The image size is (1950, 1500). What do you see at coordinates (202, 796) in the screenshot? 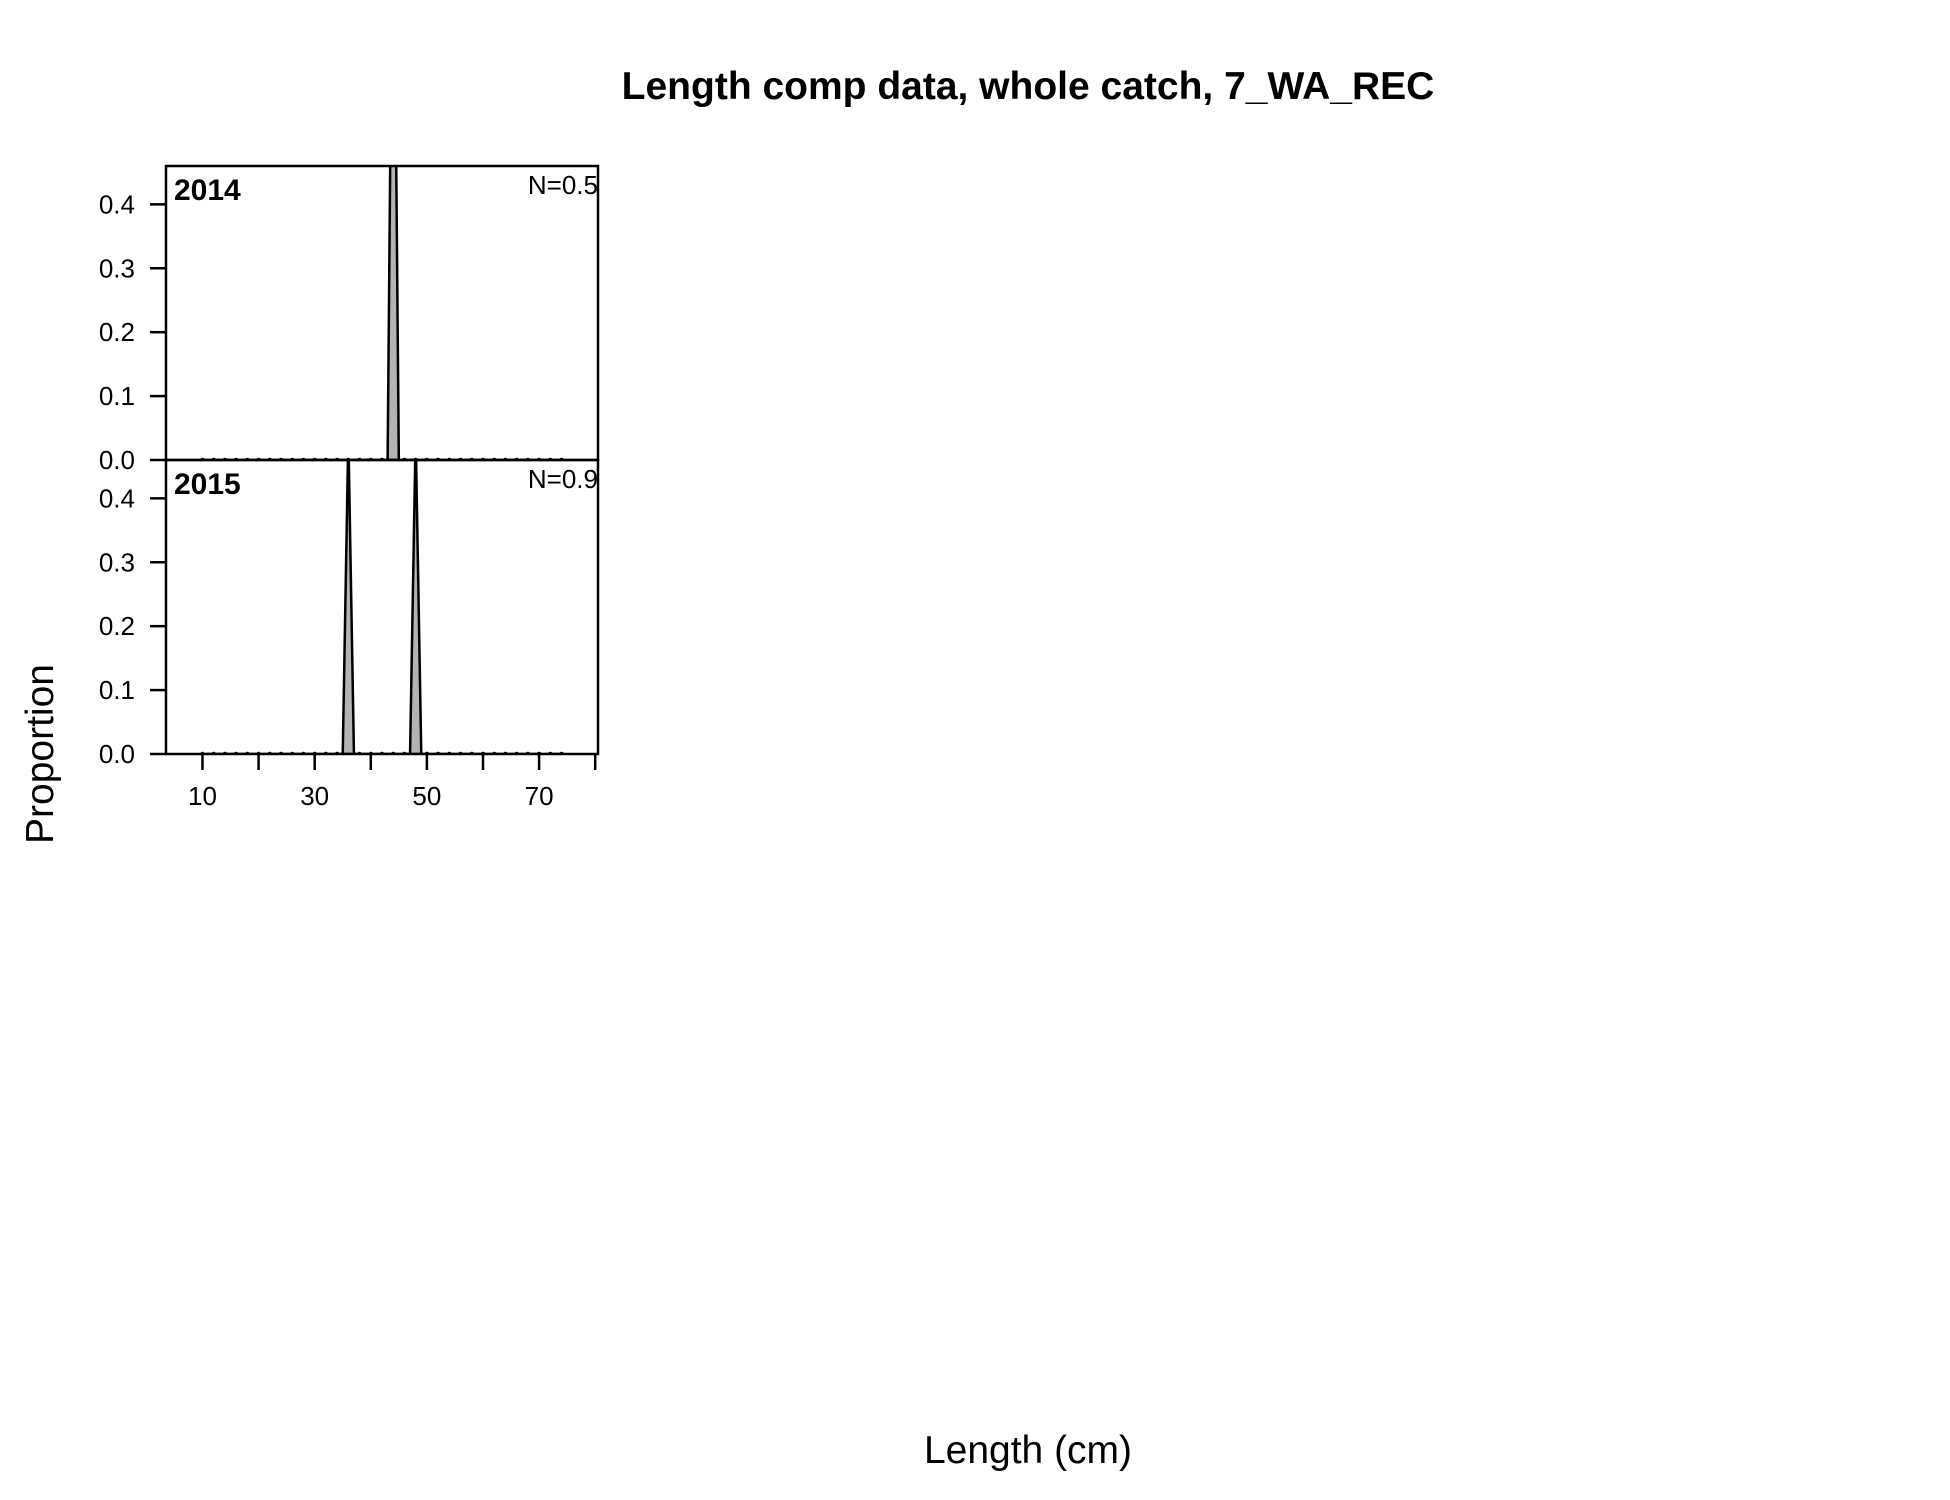
I see `x-tick-label: 10` at bounding box center [202, 796].